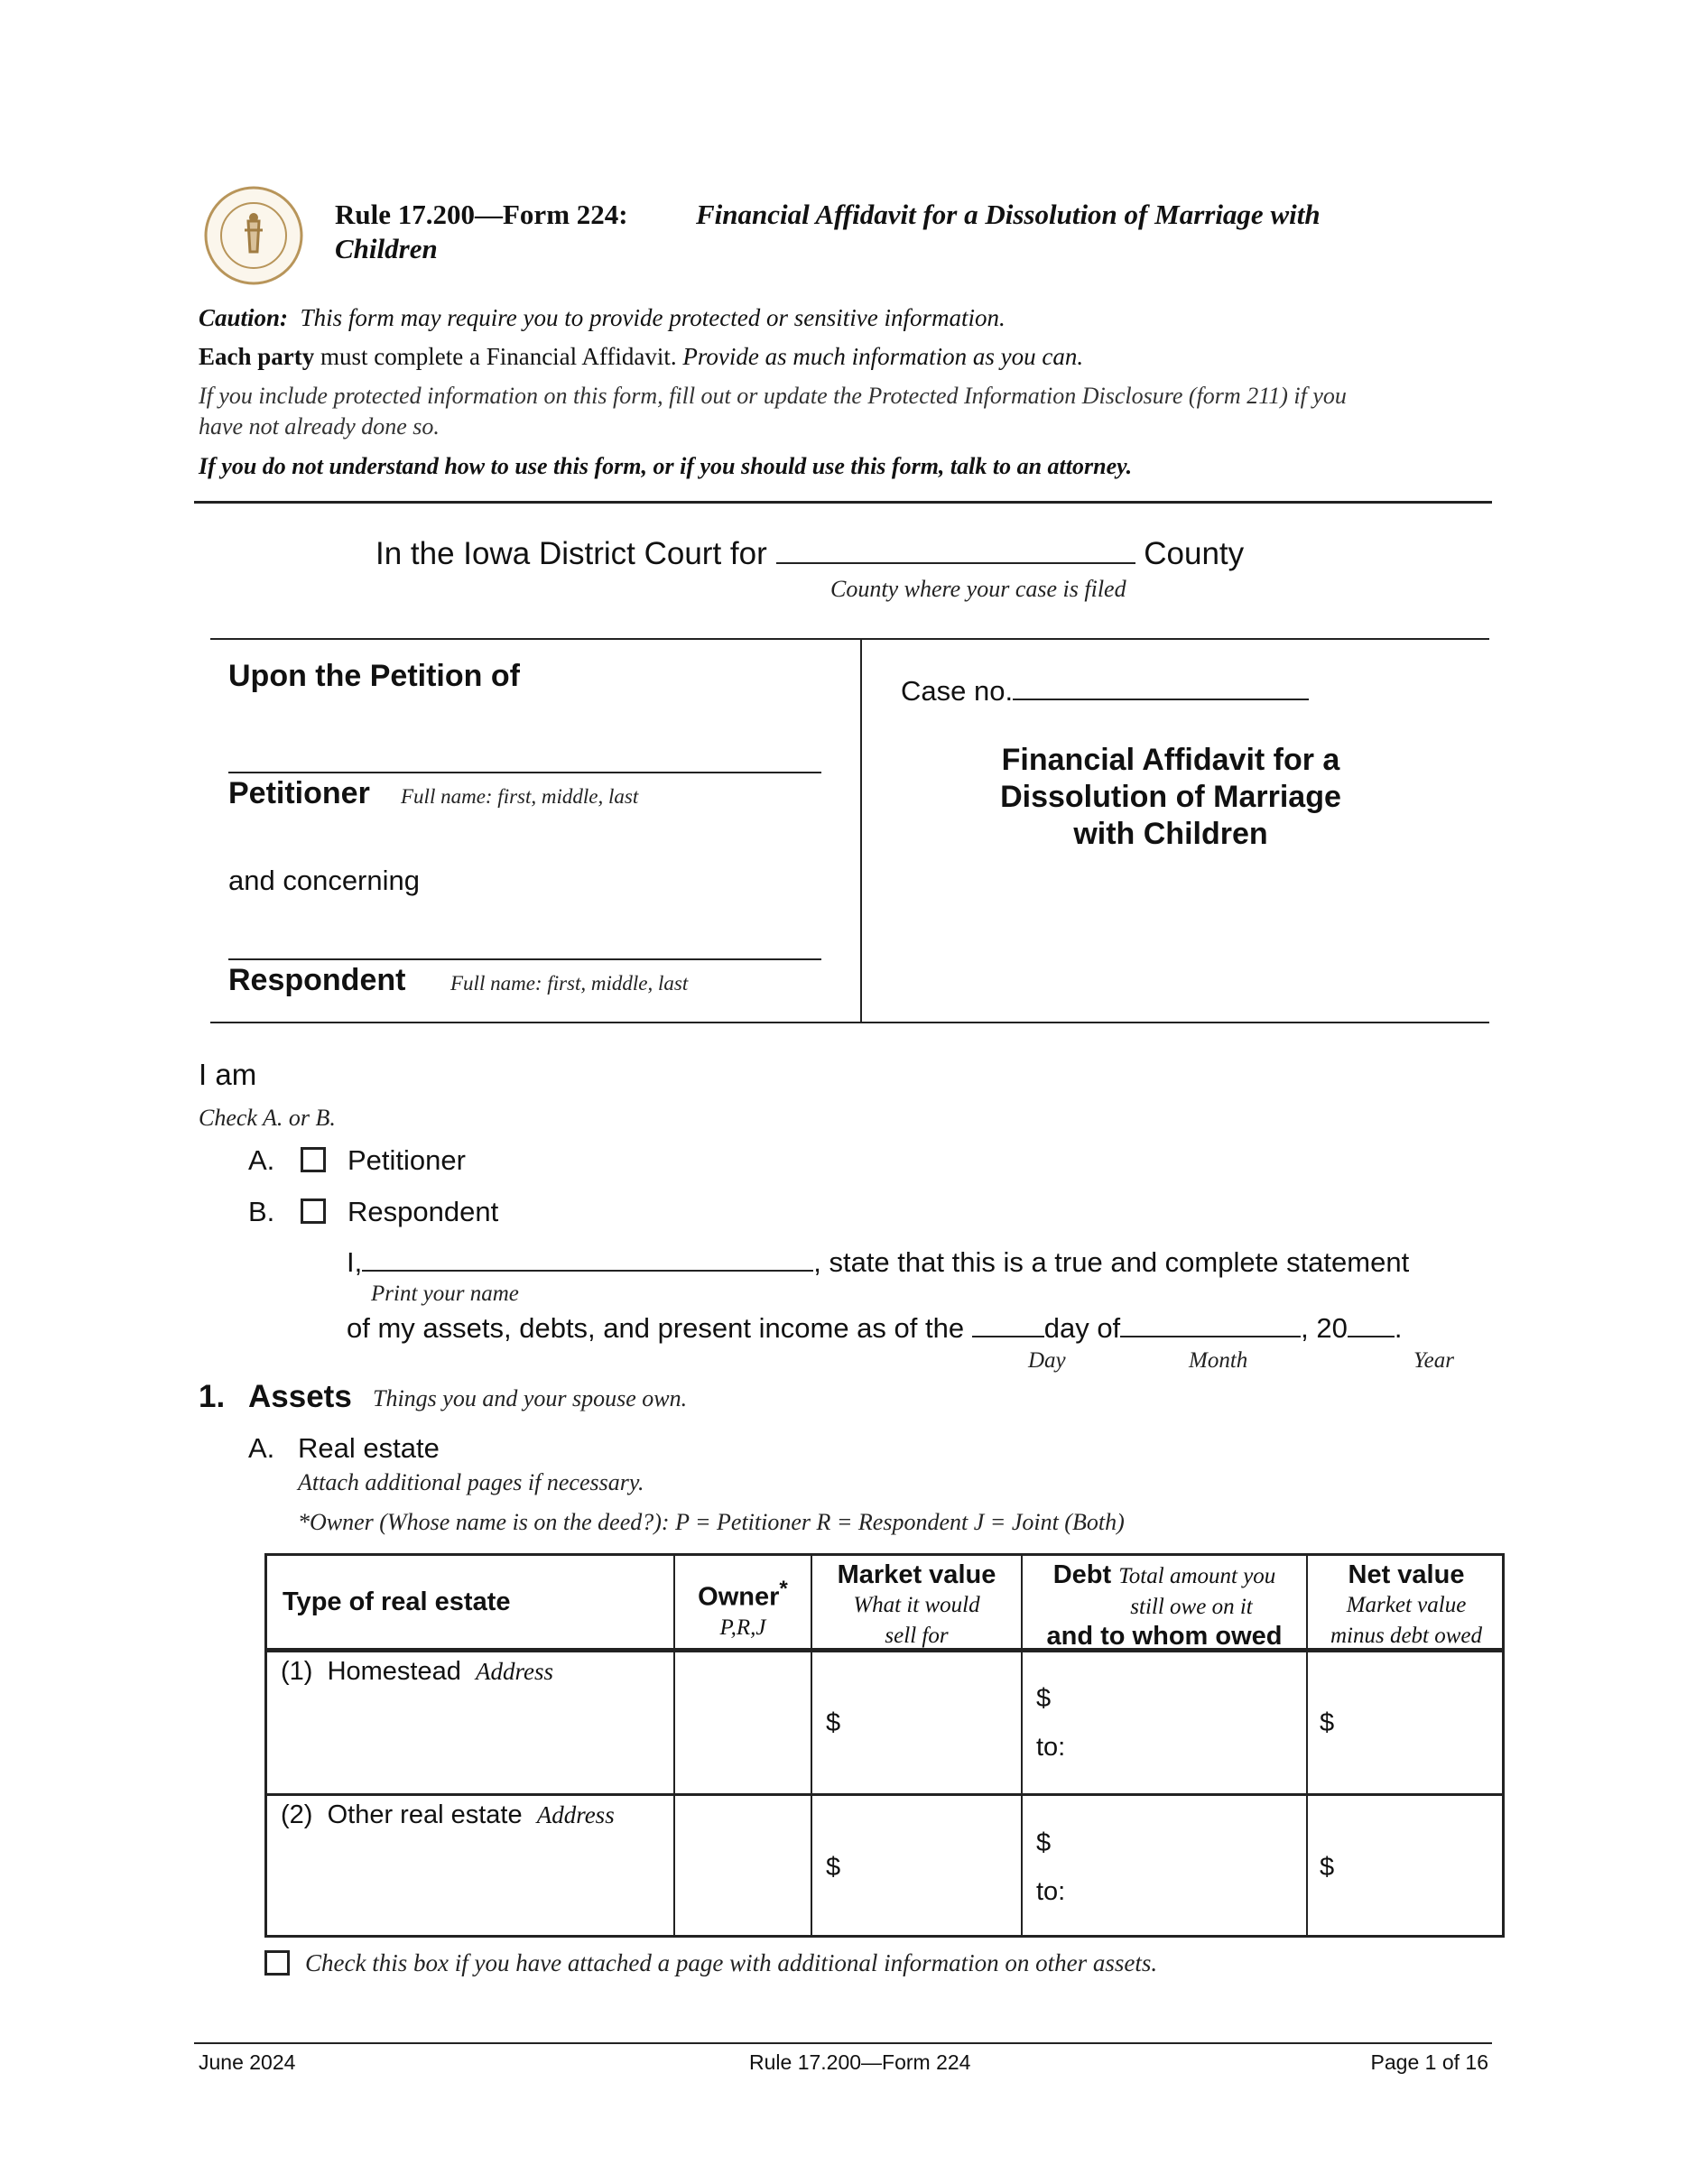 Image resolution: width=1696 pixels, height=2184 pixels. I want to click on petitioner-name-field, so click(524, 772).